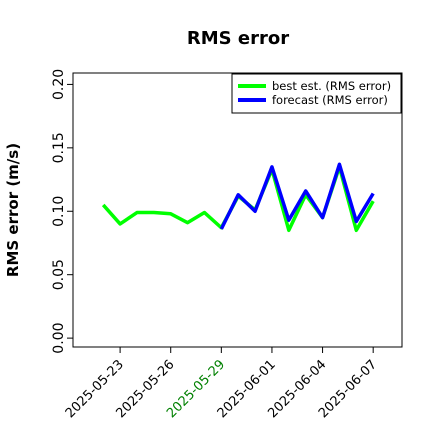  What do you see at coordinates (330, 100) in the screenshot?
I see `legend-label: forecast (RMS error)` at bounding box center [330, 100].